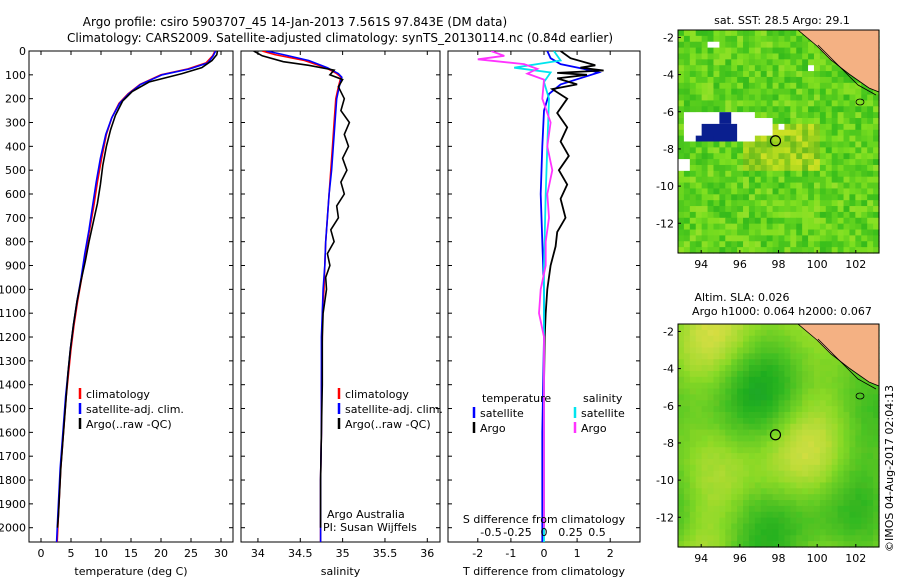 This screenshot has width=900, height=580. What do you see at coordinates (817, 558) in the screenshot?
I see `map2-xtick-label: 100` at bounding box center [817, 558].